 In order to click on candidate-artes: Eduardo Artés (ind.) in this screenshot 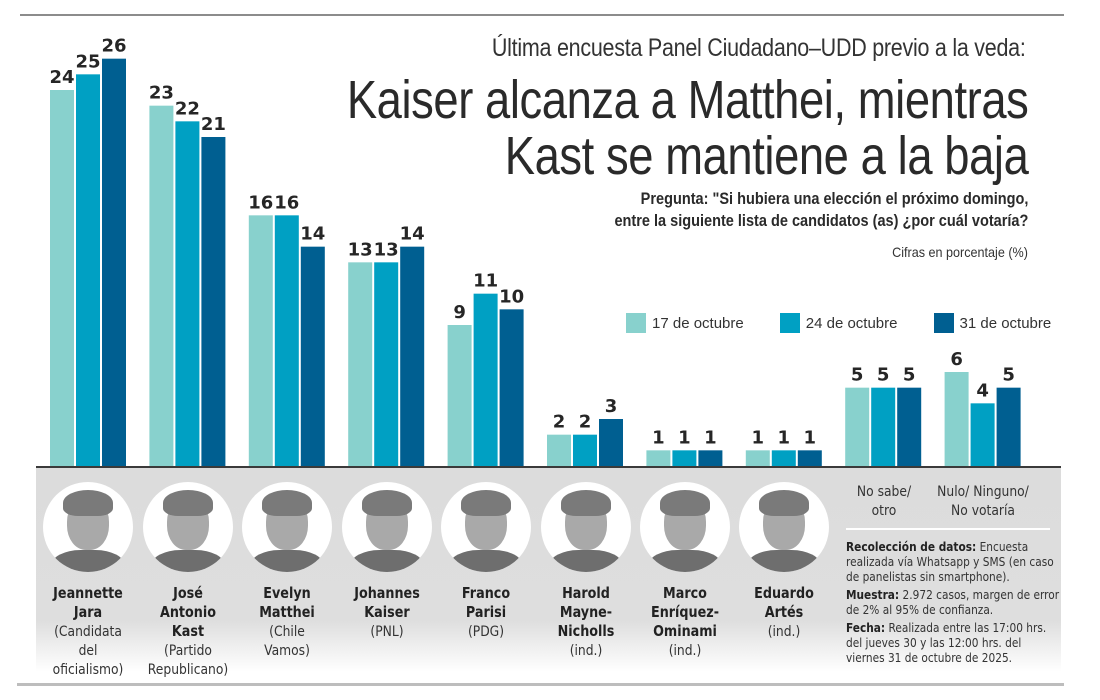, I will do `click(784, 562)`.